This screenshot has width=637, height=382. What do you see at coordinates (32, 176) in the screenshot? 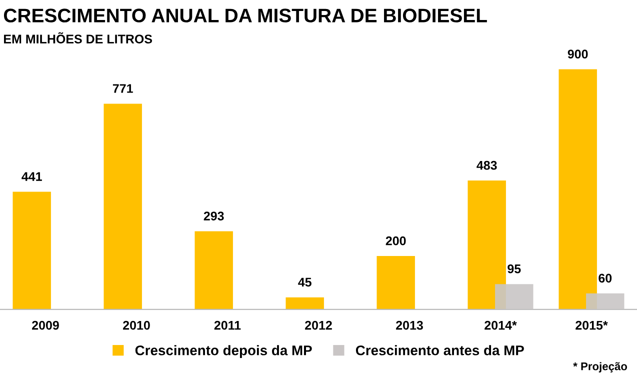
I see `data-label: 441` at bounding box center [32, 176].